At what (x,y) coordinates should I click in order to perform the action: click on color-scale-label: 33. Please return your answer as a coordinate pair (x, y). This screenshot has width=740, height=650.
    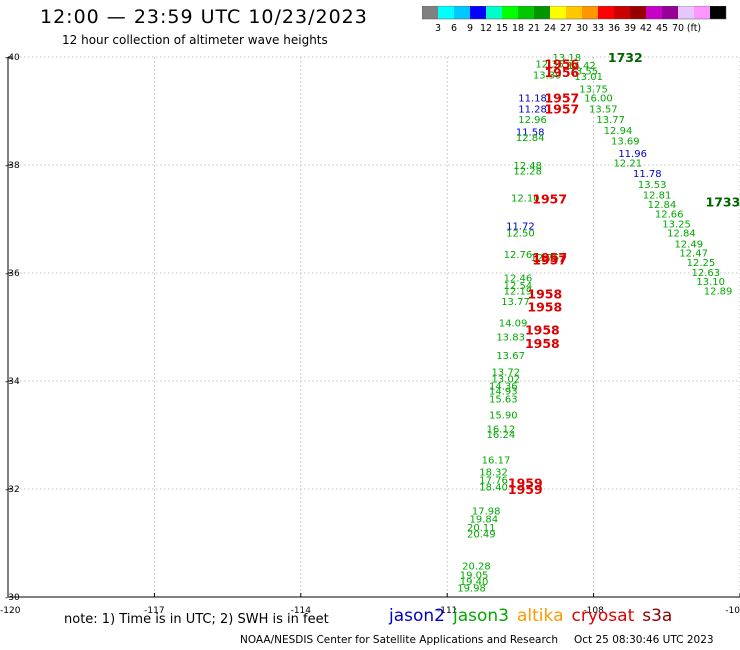
    Looking at the image, I should click on (598, 28).